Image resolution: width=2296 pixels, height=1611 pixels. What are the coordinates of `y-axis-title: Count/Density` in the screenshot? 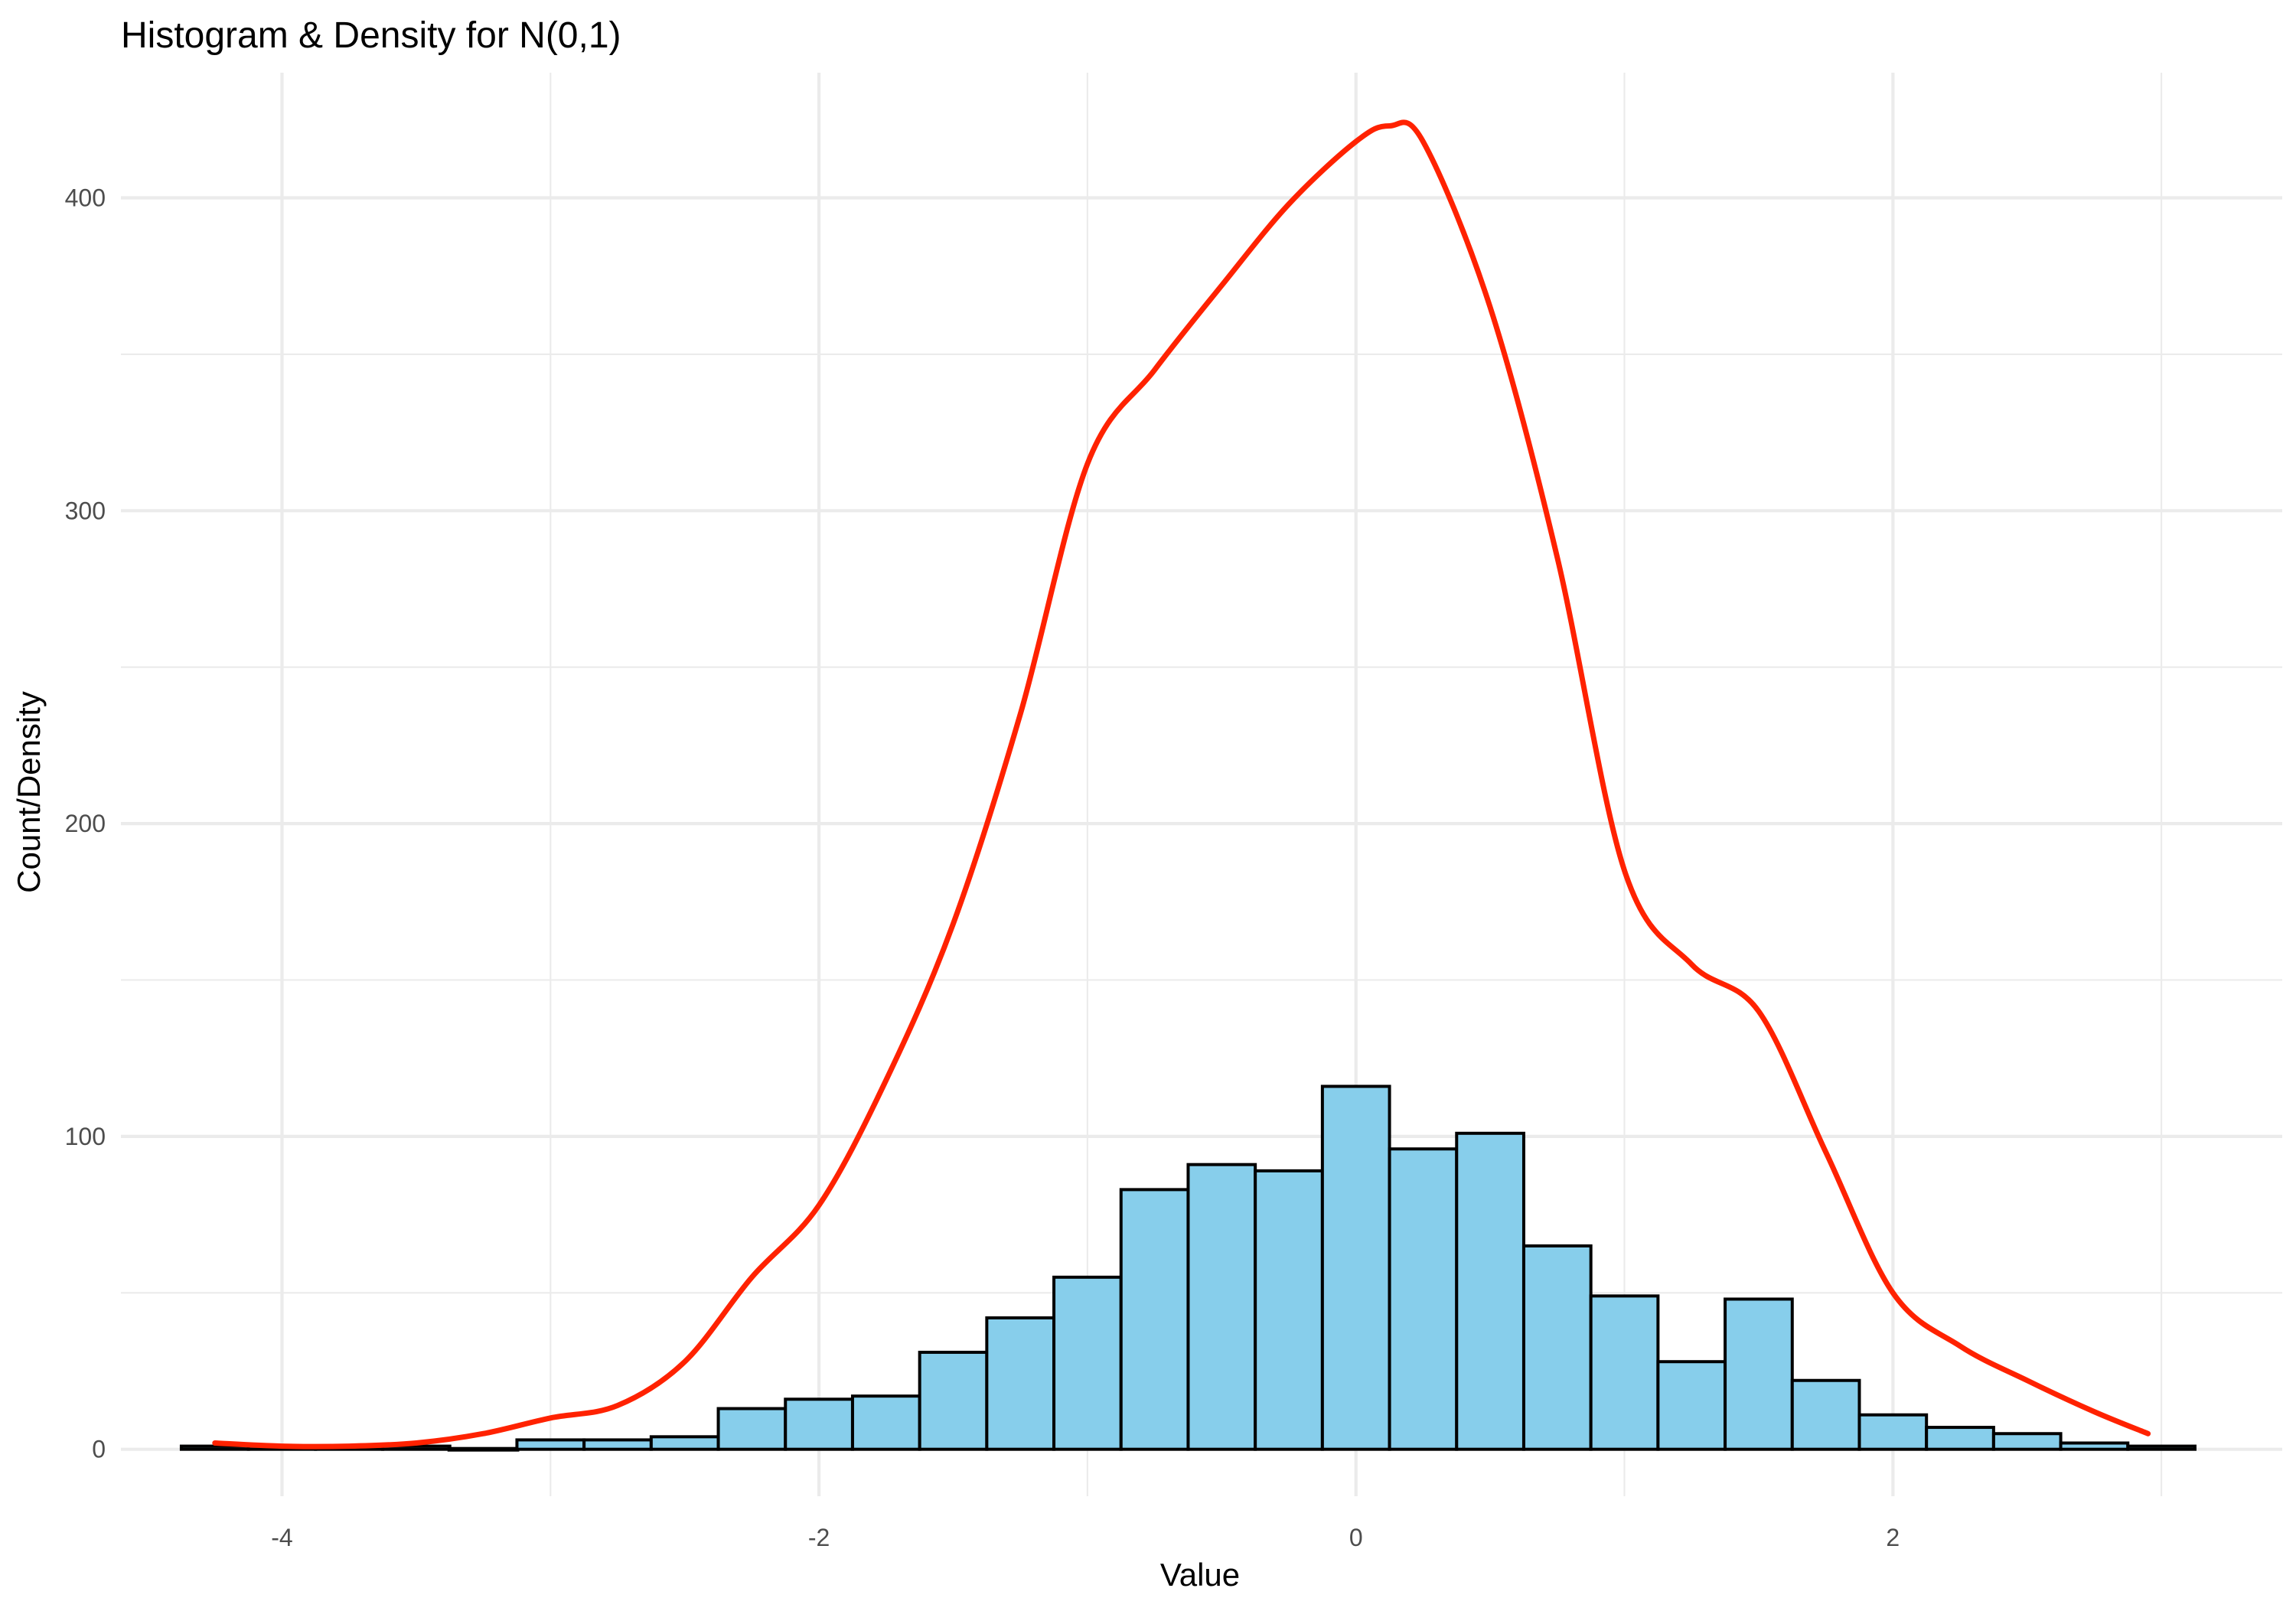 It's located at (29, 792).